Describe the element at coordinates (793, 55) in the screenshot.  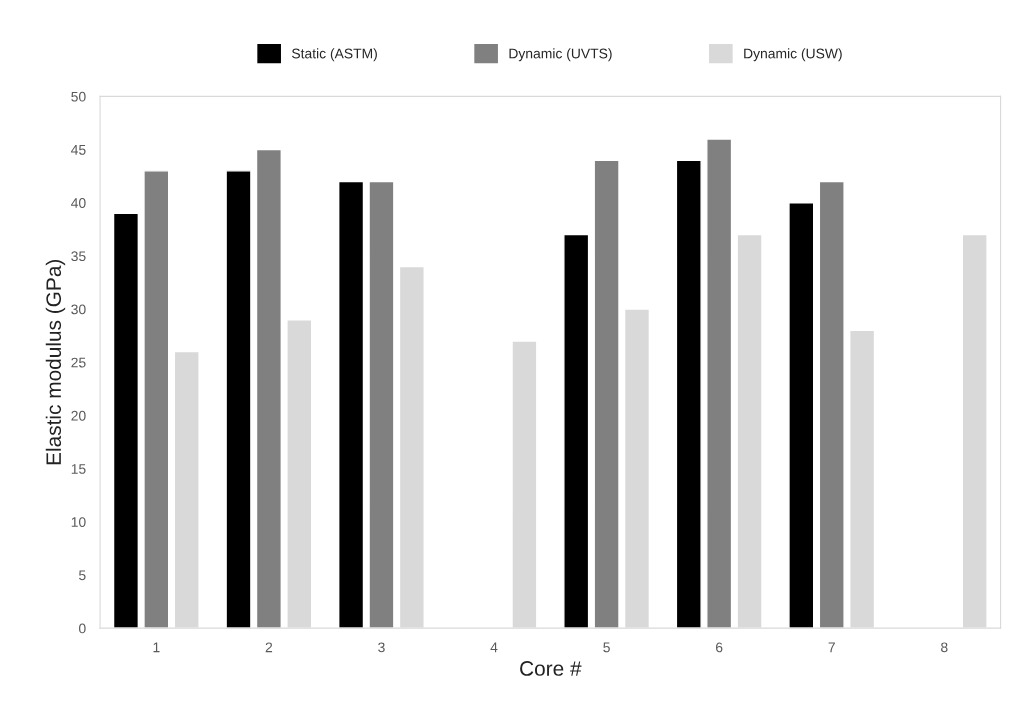
I see `legend-label: Dynamic (USW)` at that location.